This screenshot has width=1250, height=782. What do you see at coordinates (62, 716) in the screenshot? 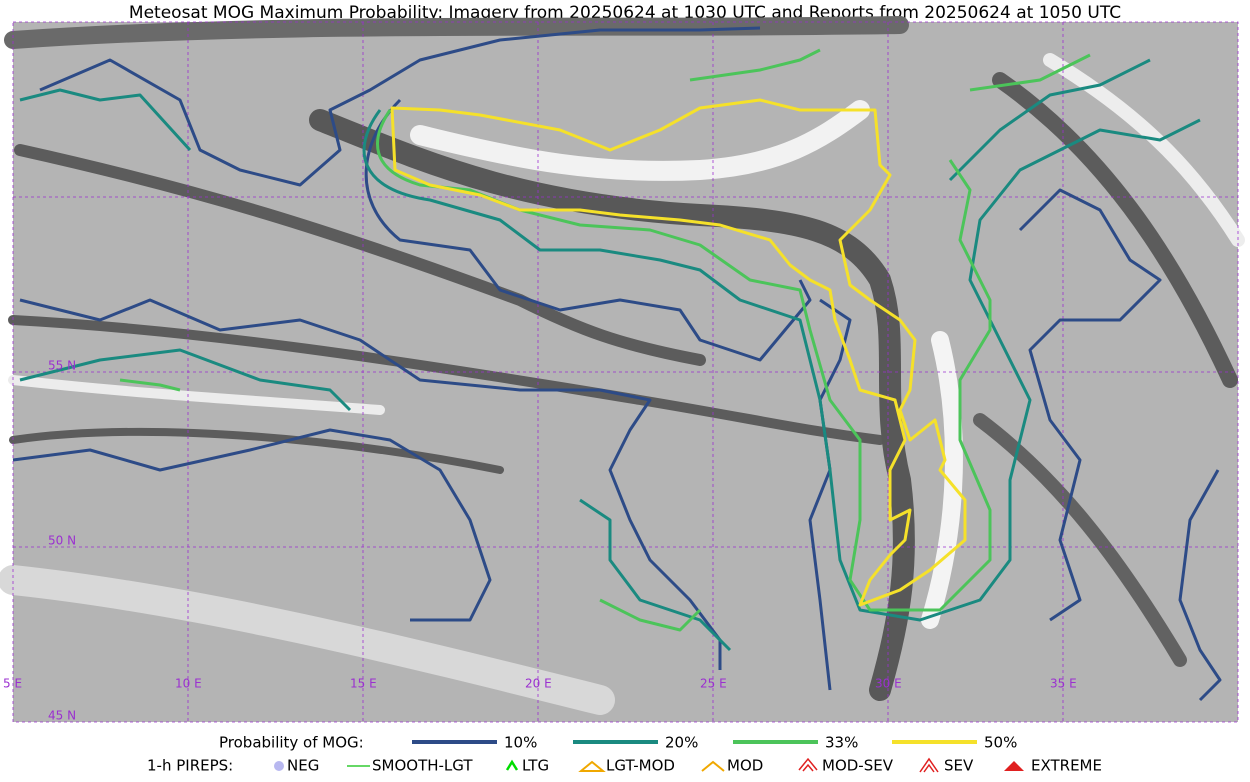
I see `lat-label: 45 N` at bounding box center [62, 716].